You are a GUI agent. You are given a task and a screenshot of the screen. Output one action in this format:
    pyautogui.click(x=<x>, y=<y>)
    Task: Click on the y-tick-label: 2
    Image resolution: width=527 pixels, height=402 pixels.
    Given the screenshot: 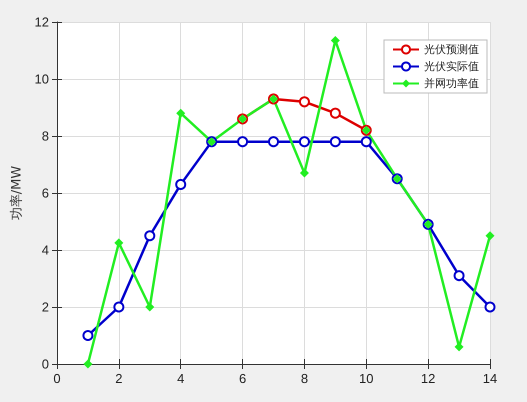 What is the action you would take?
    pyautogui.click(x=45, y=307)
    